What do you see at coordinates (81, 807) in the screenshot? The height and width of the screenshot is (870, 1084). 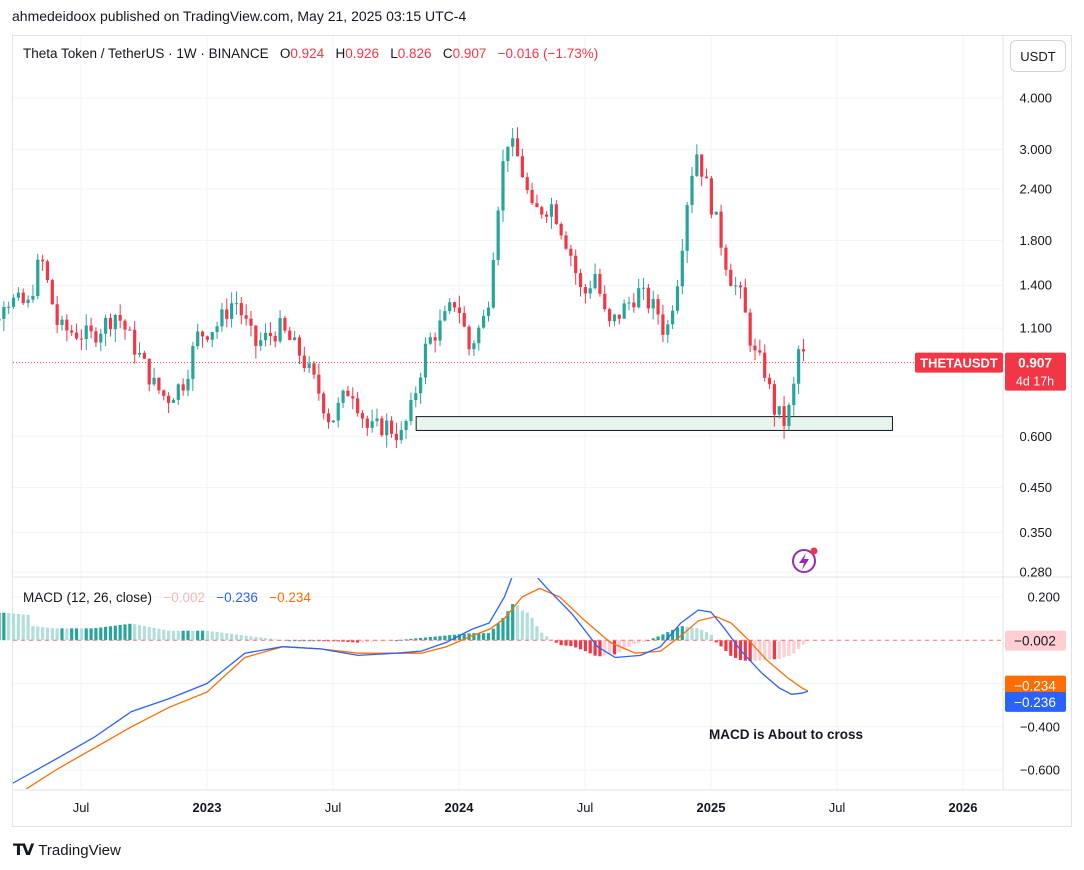 I see `time-tick-label: Jul` at bounding box center [81, 807].